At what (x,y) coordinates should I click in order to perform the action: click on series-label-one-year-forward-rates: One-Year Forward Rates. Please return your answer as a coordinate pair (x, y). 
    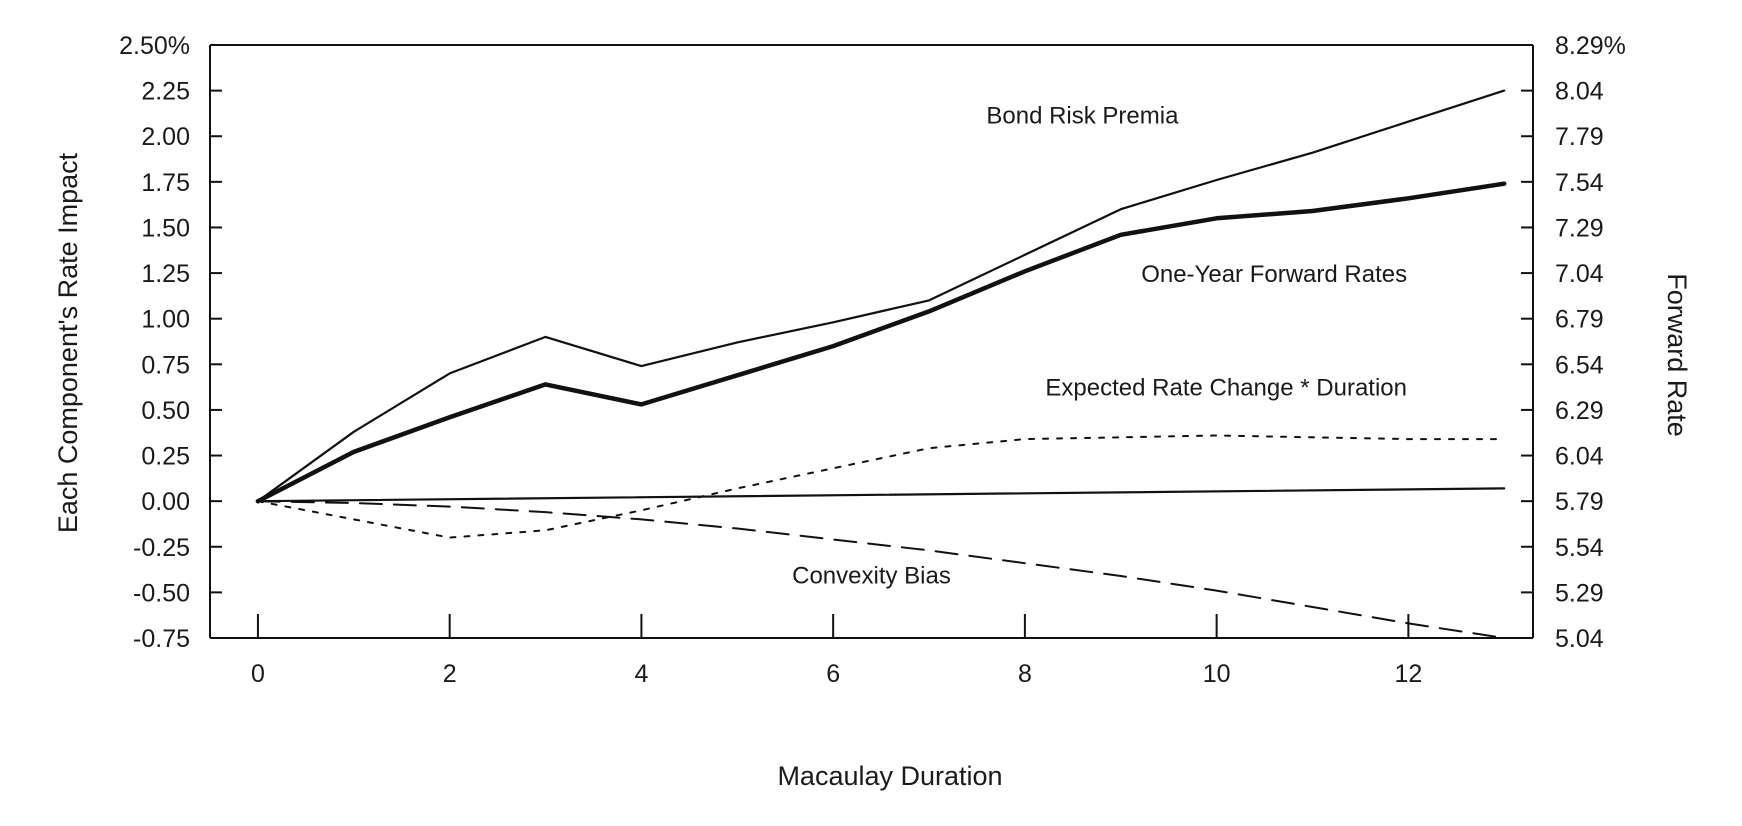
    Looking at the image, I should click on (1274, 274).